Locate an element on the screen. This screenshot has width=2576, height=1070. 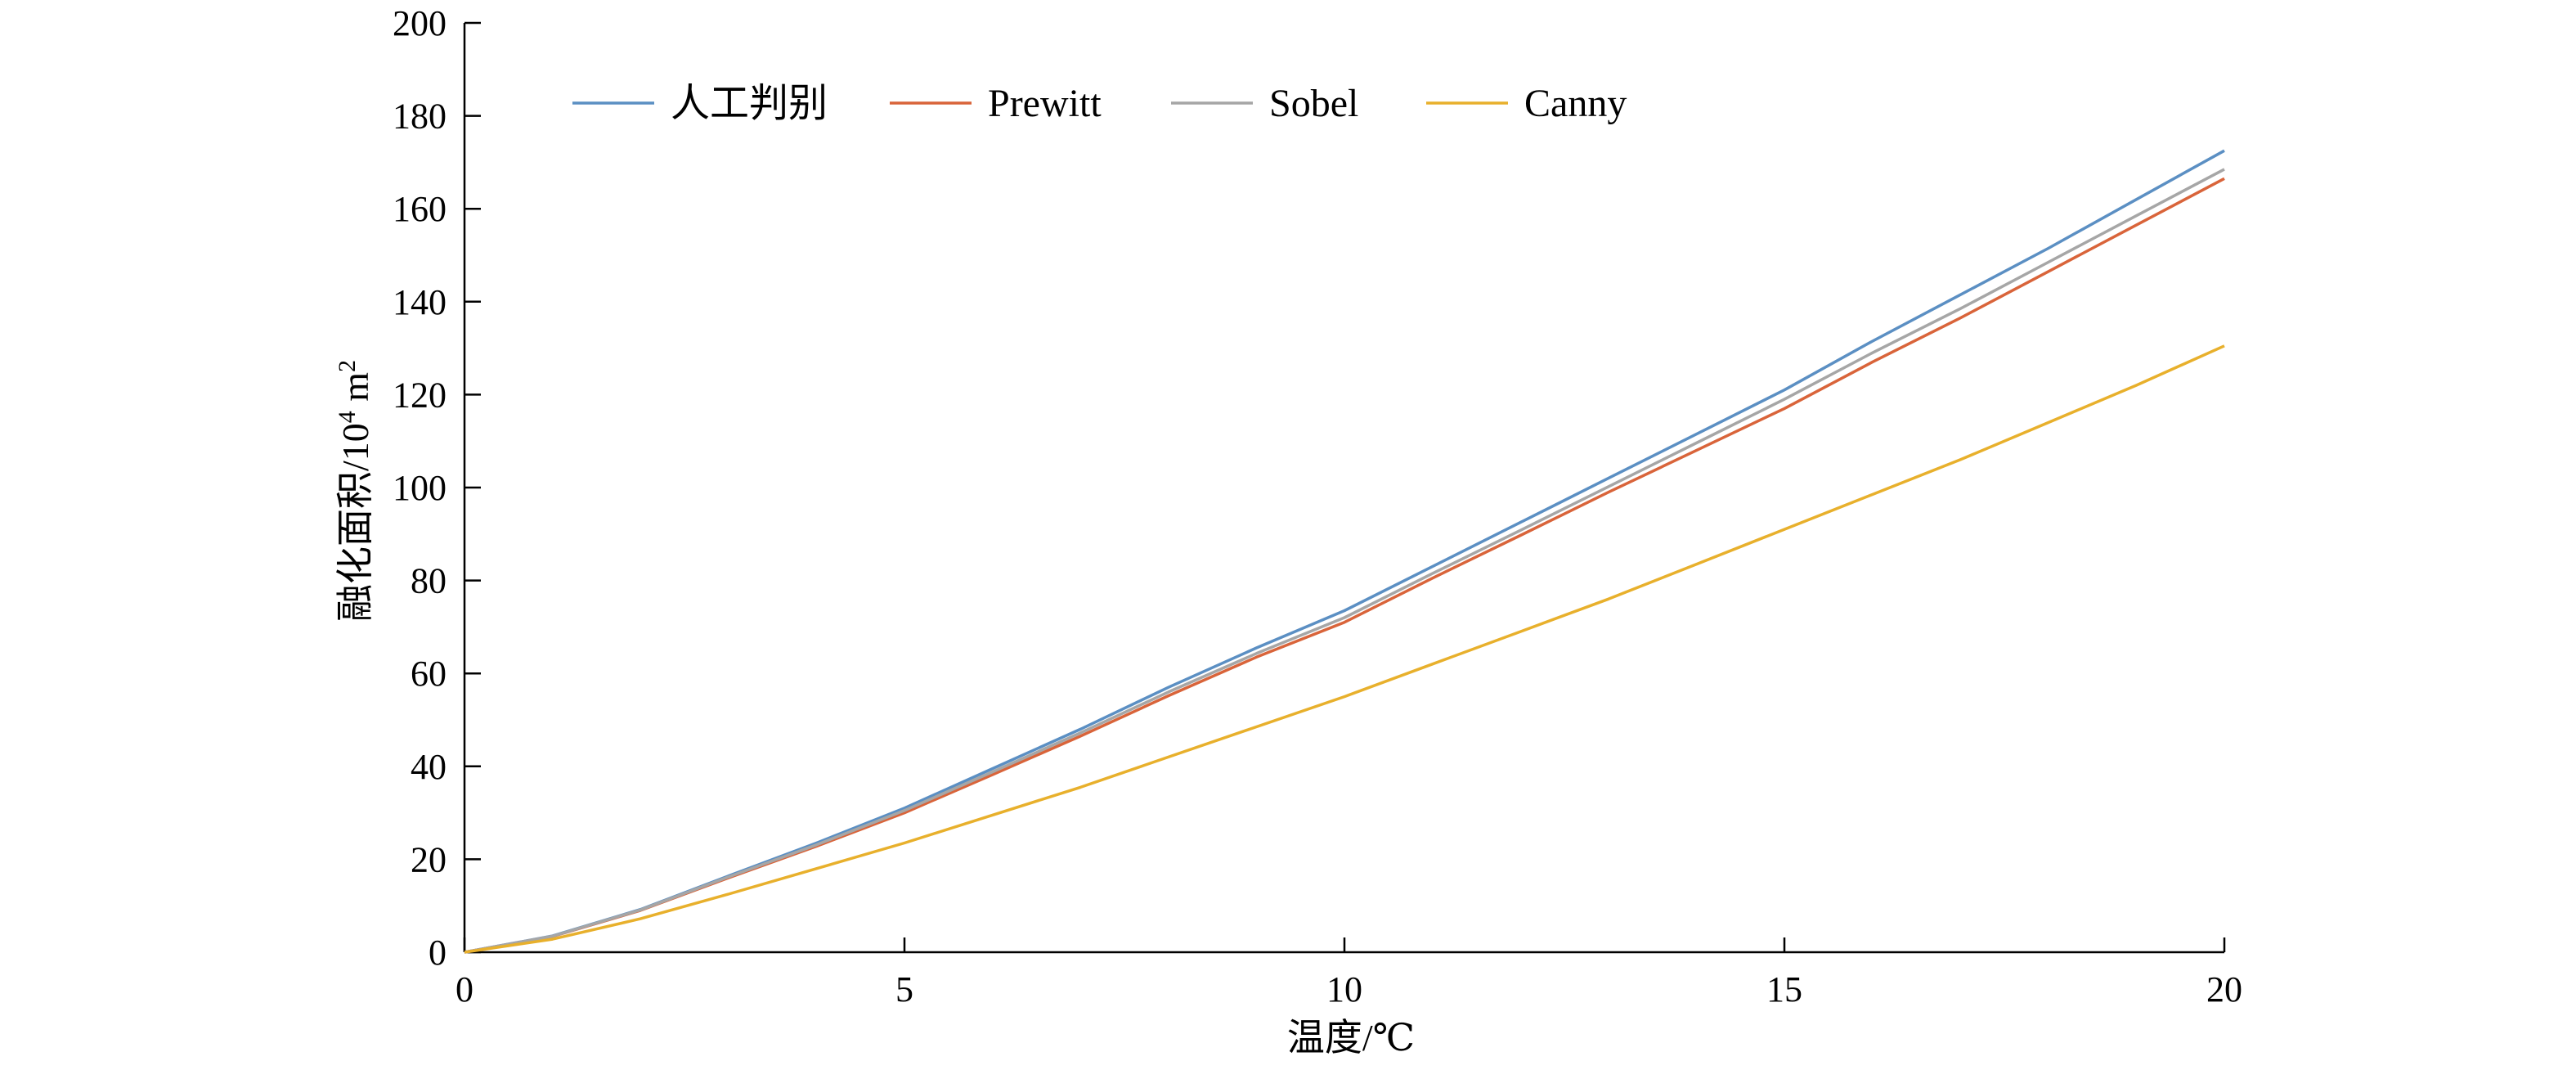
x-tick-label: 0 is located at coordinates (465, 989).